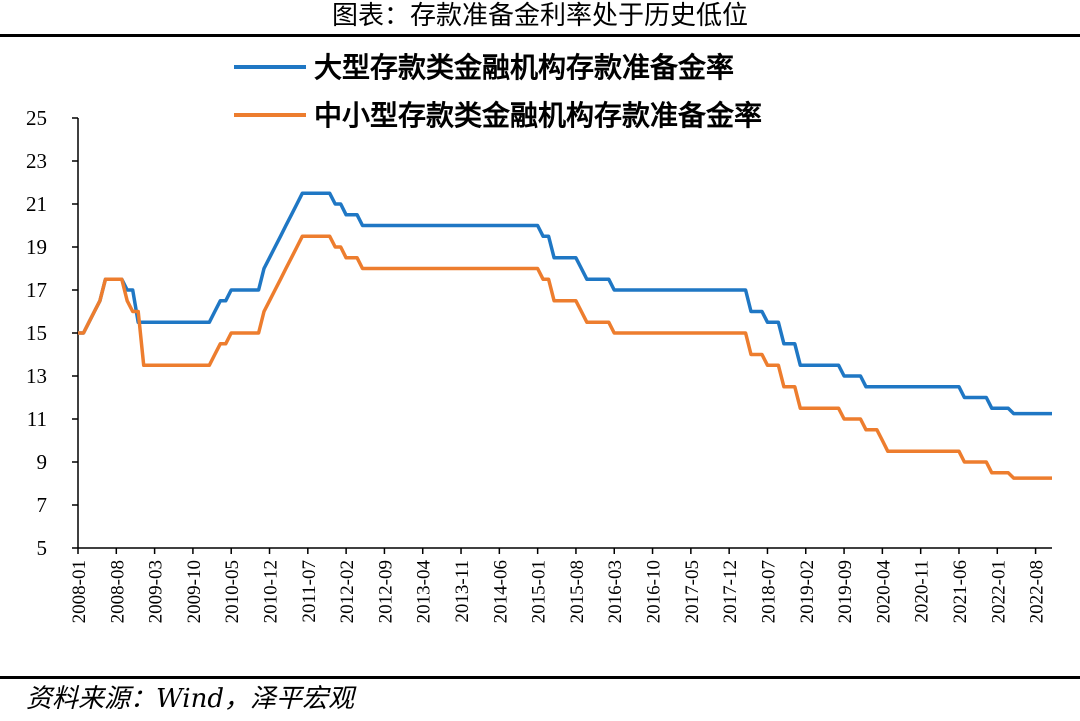 This screenshot has width=1080, height=721. What do you see at coordinates (540, 35) in the screenshot?
I see `title-divider` at bounding box center [540, 35].